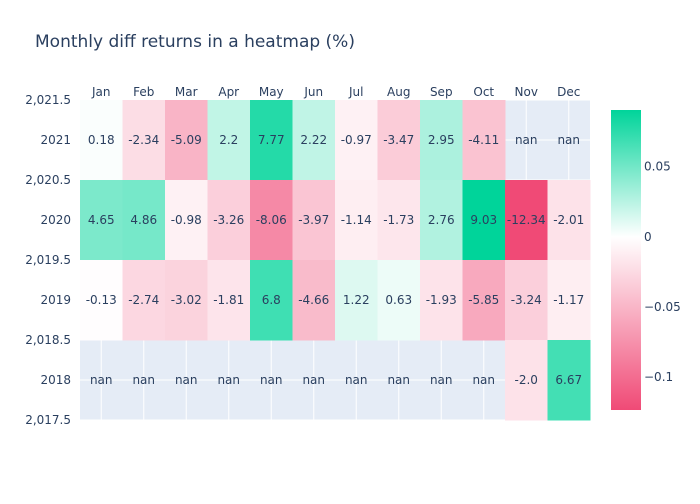 Image resolution: width=700 pixels, height=504 pixels. What do you see at coordinates (568, 92) in the screenshot?
I see `x-tick-label: Dec` at bounding box center [568, 92].